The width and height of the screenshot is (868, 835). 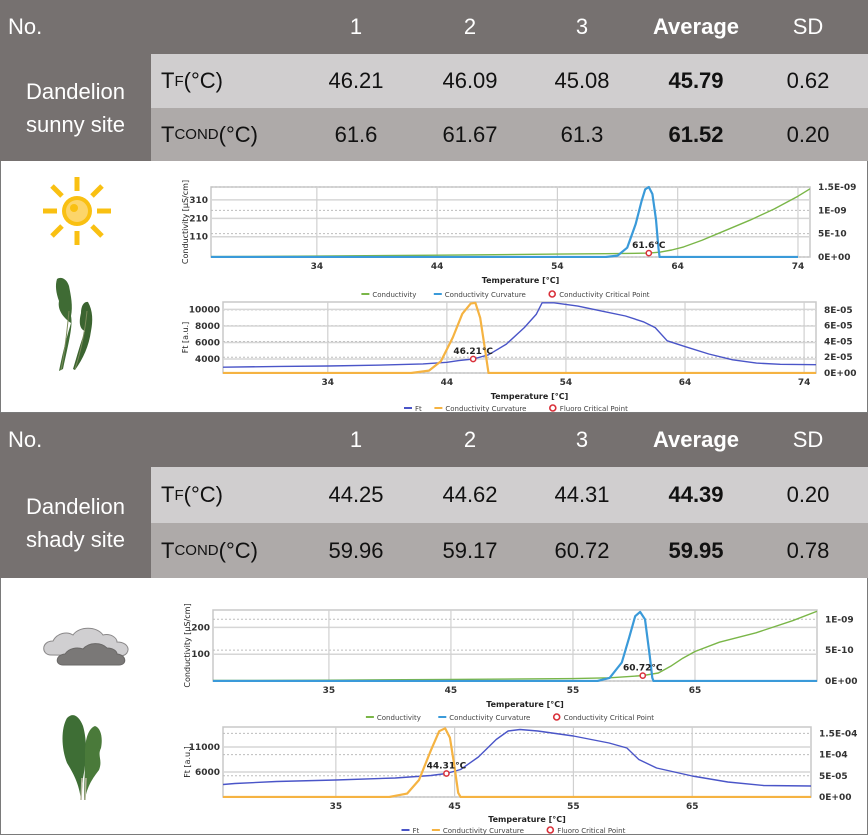 What do you see at coordinates (582, 550) in the screenshot?
I see `tcond-value-3: 60.72` at bounding box center [582, 550].